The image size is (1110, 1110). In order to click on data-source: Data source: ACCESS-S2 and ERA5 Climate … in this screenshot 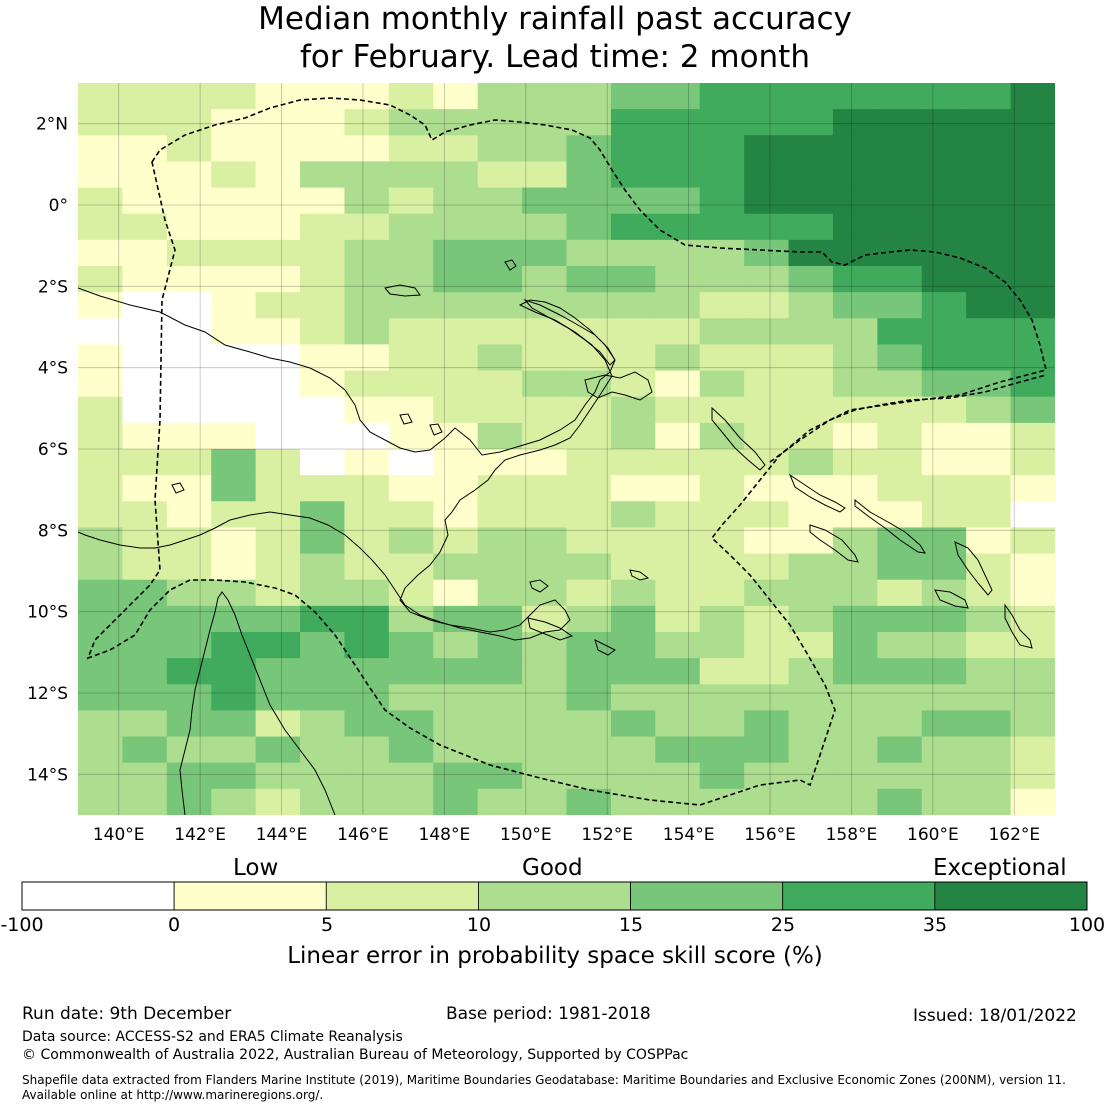, I will do `click(212, 1037)`.